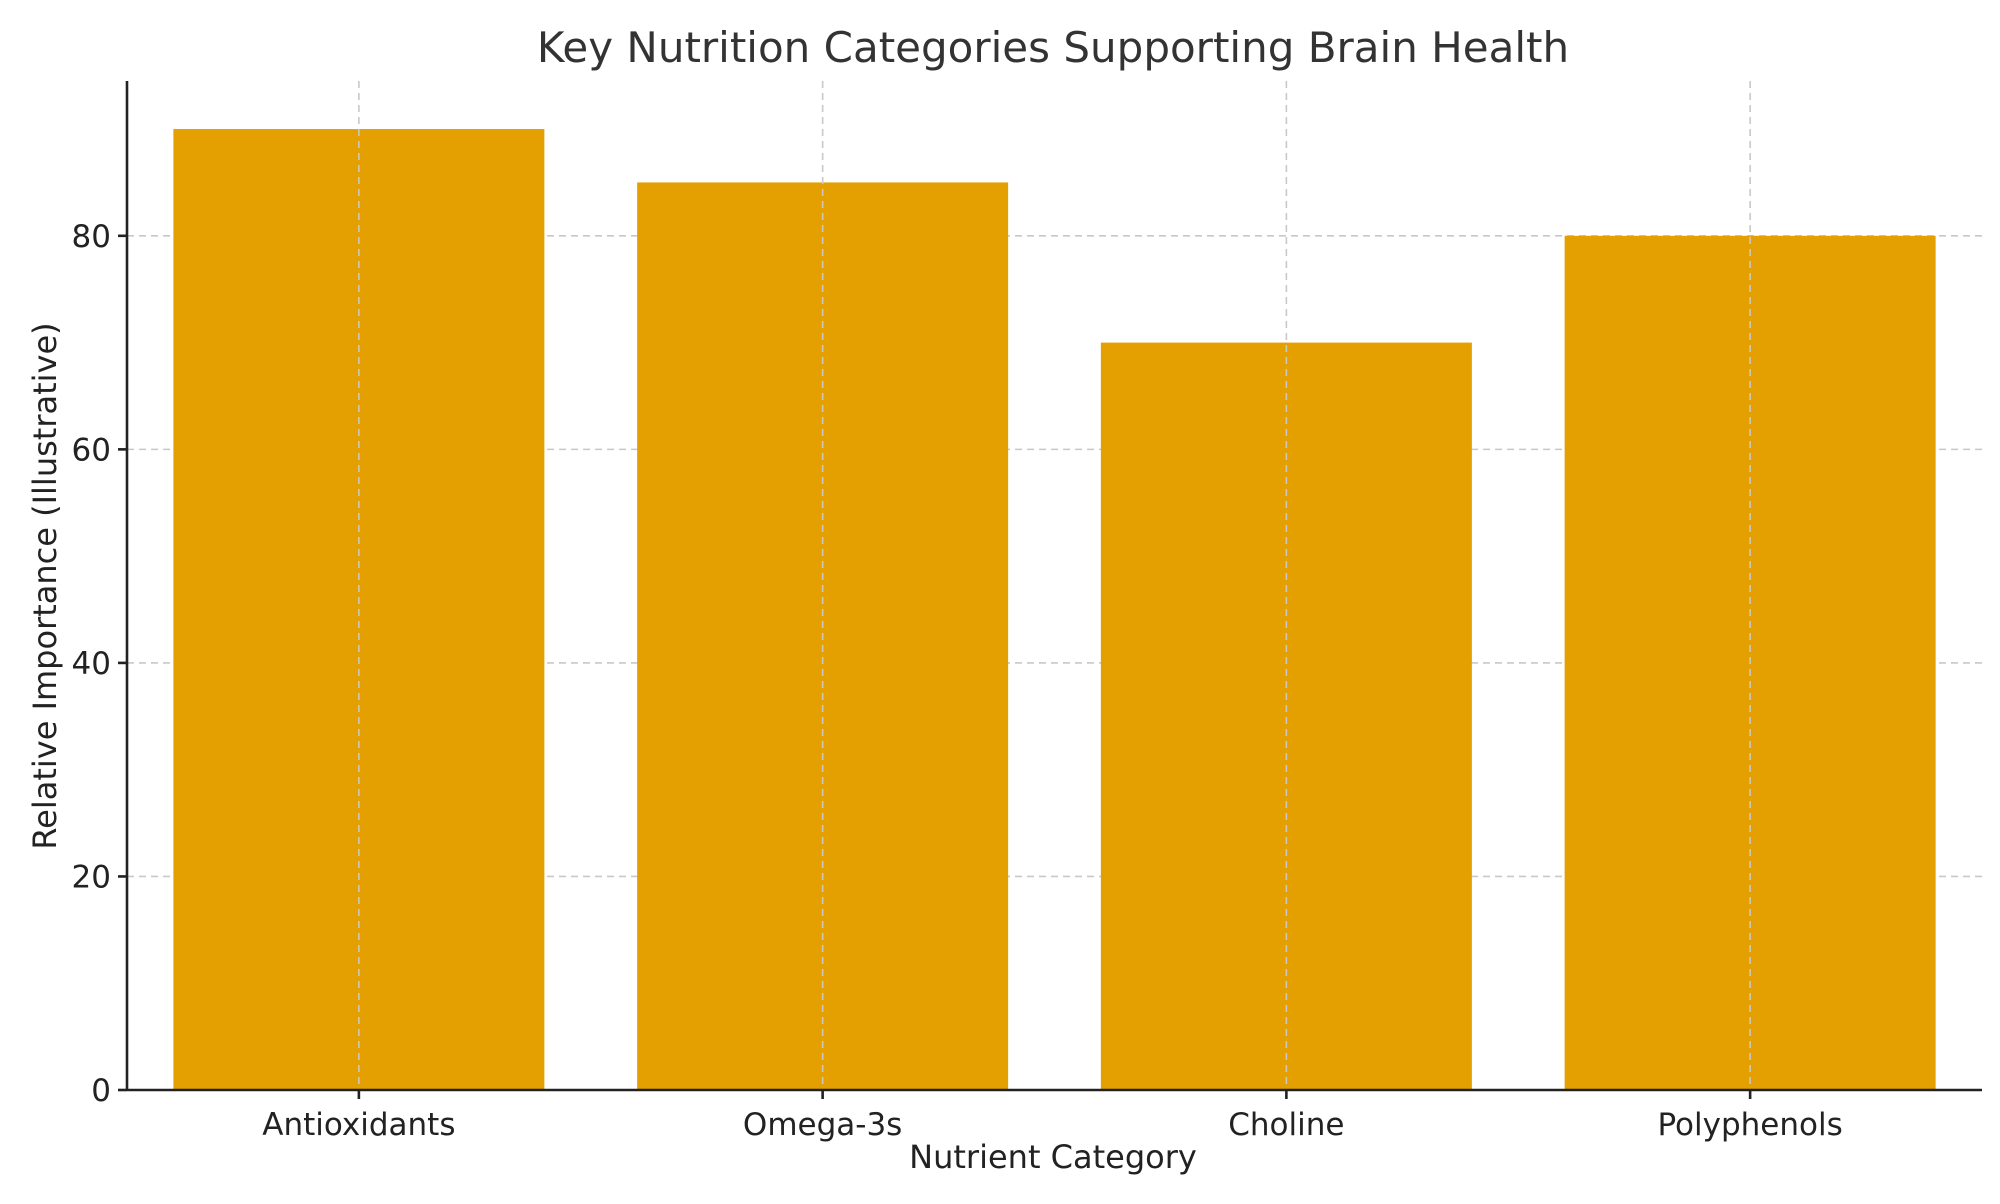 The height and width of the screenshot is (1204, 2000). What do you see at coordinates (91, 237) in the screenshot?
I see `y-tick-label: 80` at bounding box center [91, 237].